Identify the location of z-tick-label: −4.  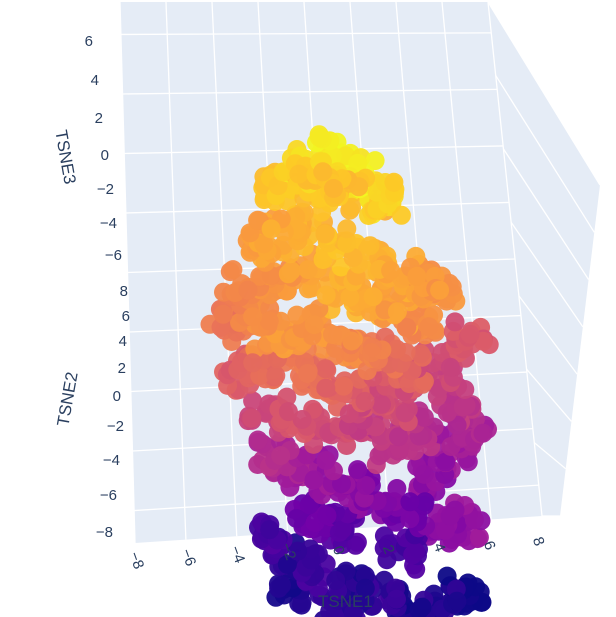
(108, 223).